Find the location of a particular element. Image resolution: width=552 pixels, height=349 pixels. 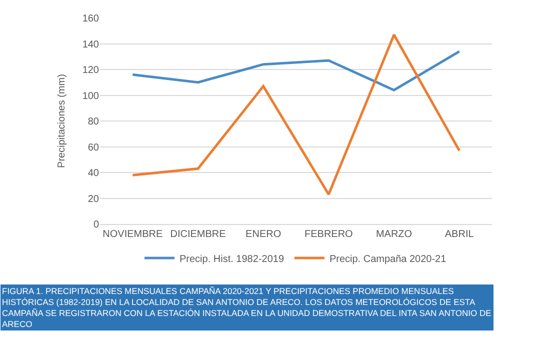

y-tick-label: 140 is located at coordinates (91, 44).